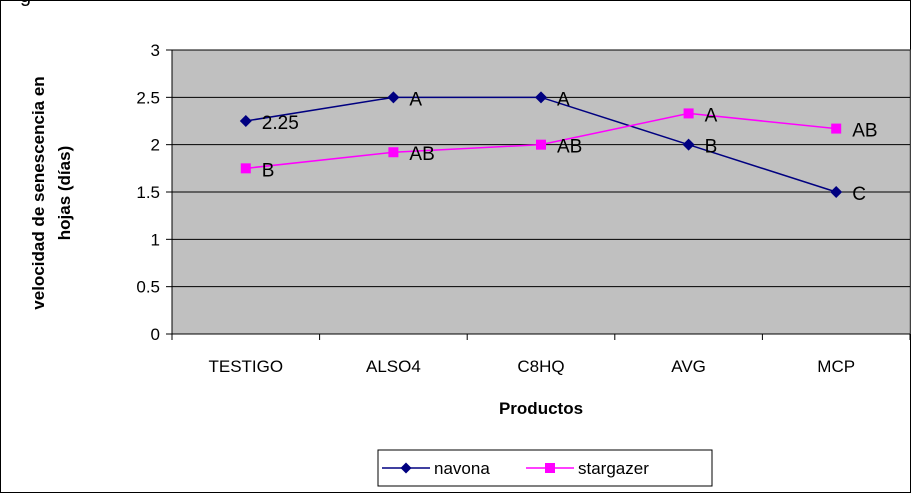 The image size is (911, 498). What do you see at coordinates (280, 123) in the screenshot?
I see `data-label-navona: 2.25` at bounding box center [280, 123].